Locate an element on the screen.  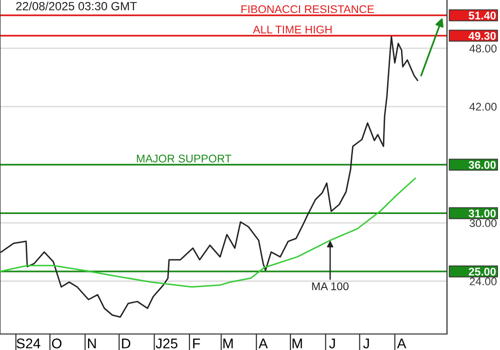
x-tick-label: N is located at coordinates (92, 343).